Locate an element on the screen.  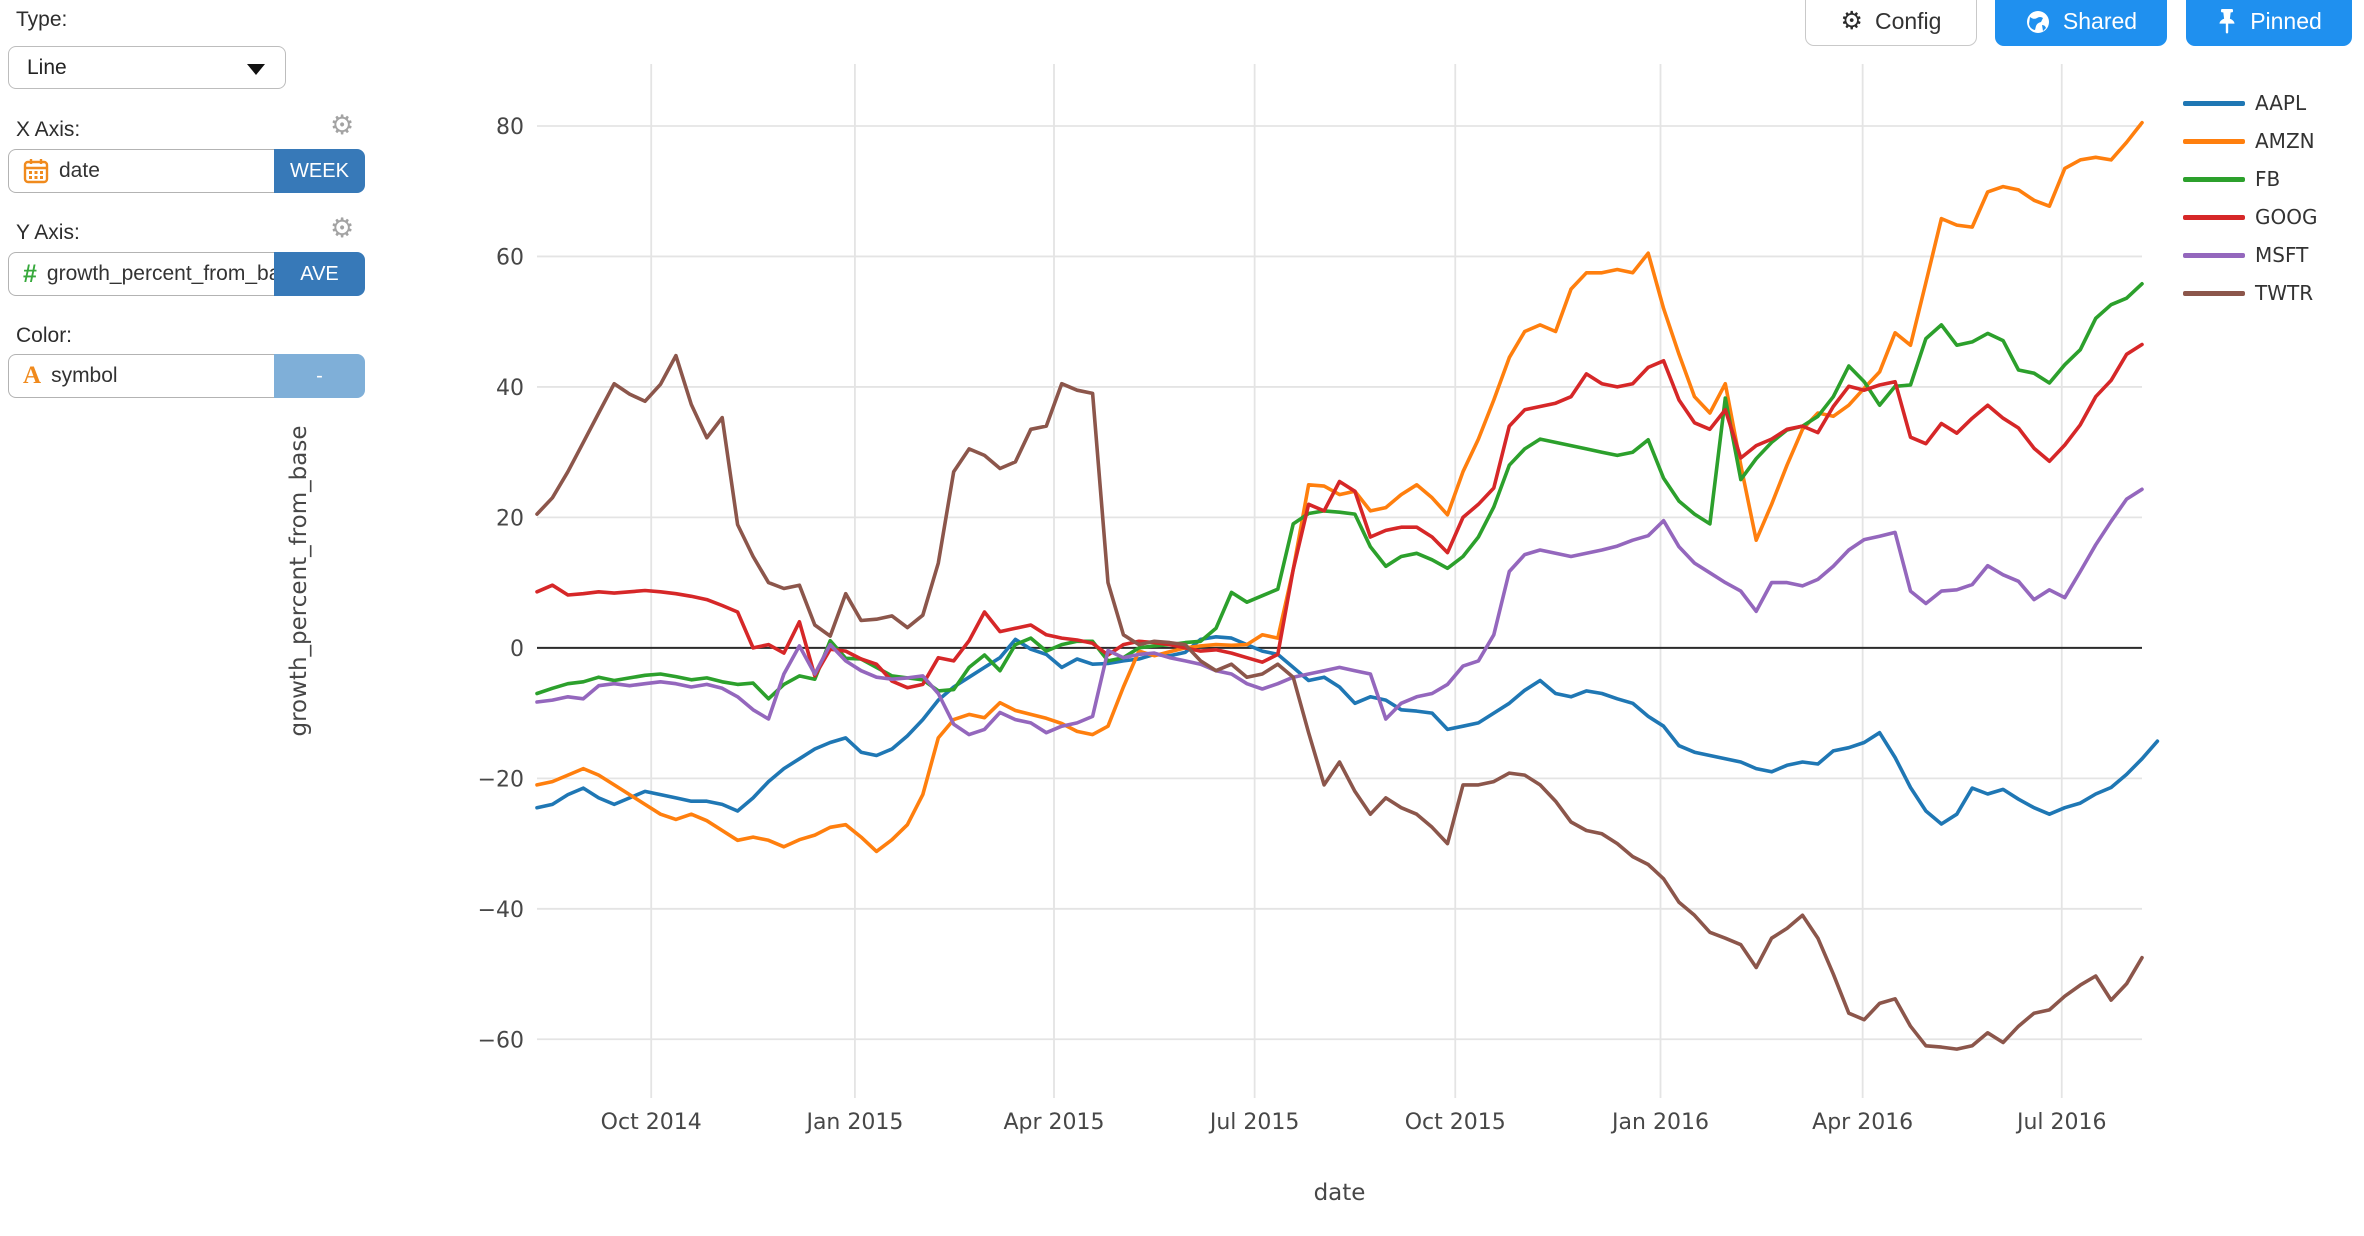
legend-swatch-GOOG is located at coordinates (2214, 217).